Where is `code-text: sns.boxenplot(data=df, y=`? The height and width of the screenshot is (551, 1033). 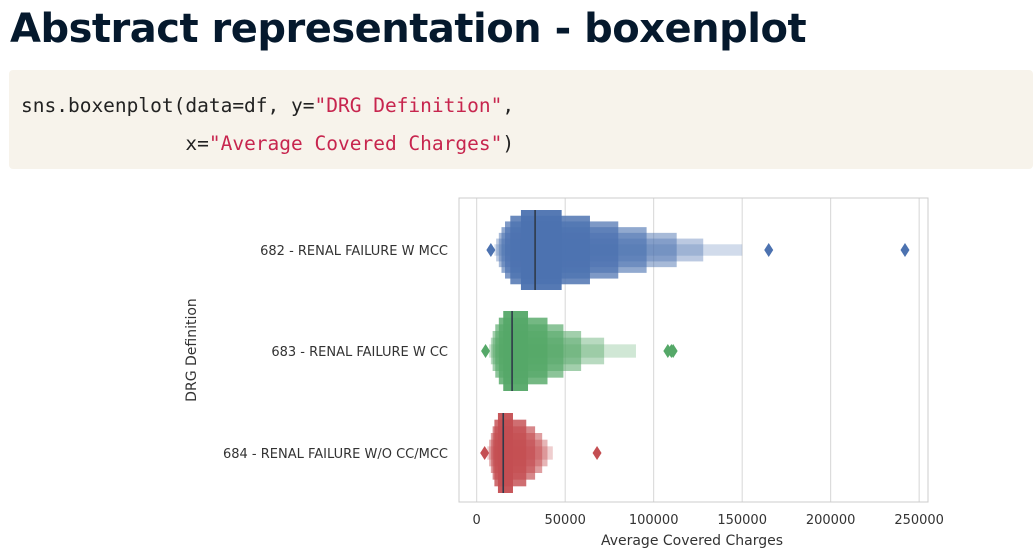 code-text: sns.boxenplot(data=df, y= is located at coordinates (168, 105).